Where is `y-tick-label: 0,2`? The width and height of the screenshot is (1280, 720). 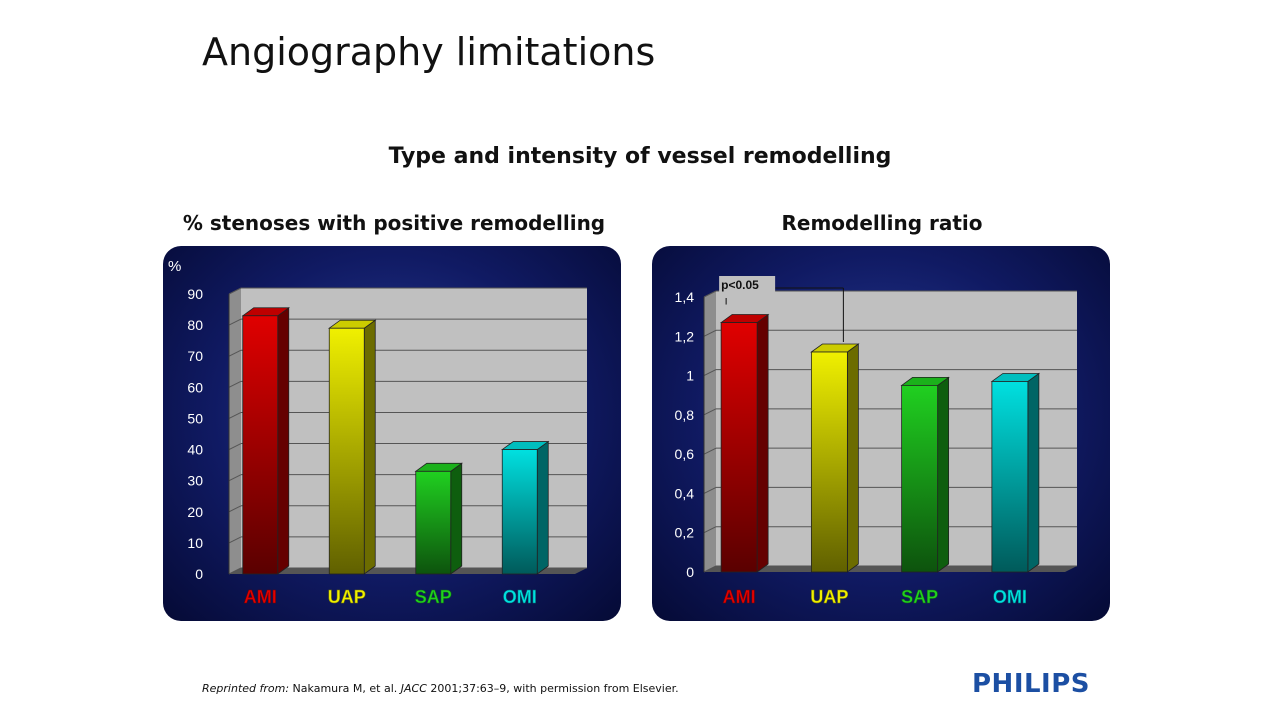 y-tick-label: 0,2 is located at coordinates (685, 533).